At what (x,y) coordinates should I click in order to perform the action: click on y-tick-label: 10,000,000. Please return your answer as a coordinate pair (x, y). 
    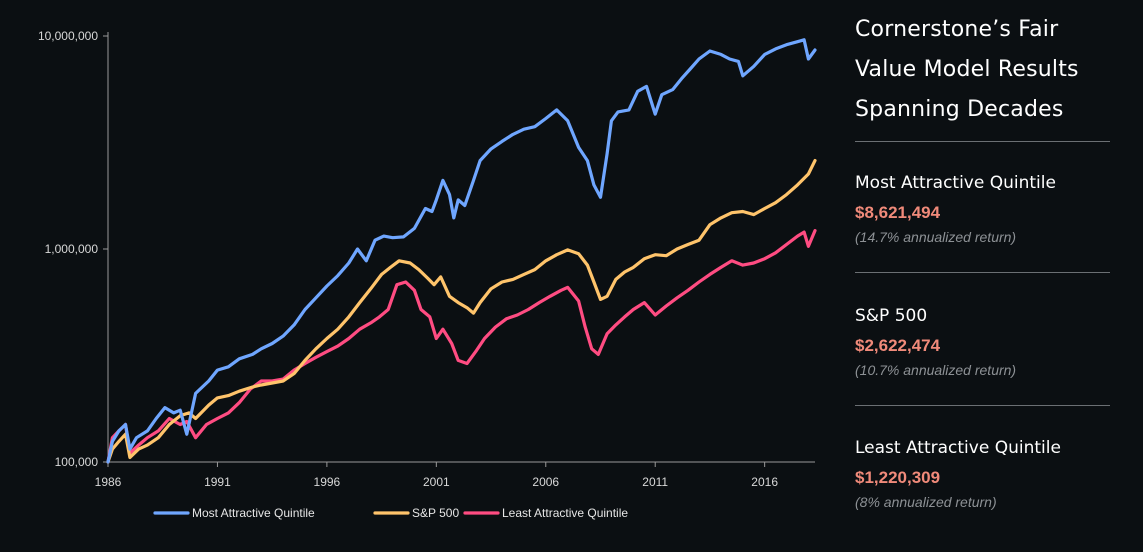
    Looking at the image, I should click on (68, 36).